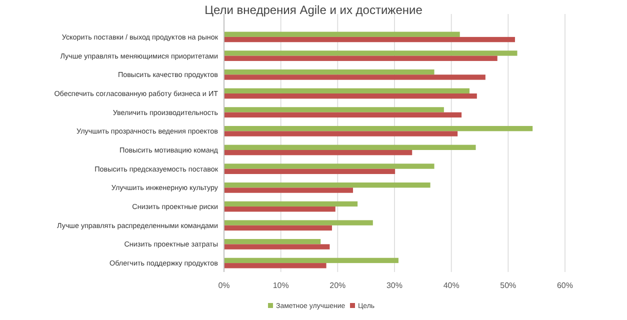 The width and height of the screenshot is (627, 320). What do you see at coordinates (508, 285) in the screenshot?
I see `x-tick-label: 50%` at bounding box center [508, 285].